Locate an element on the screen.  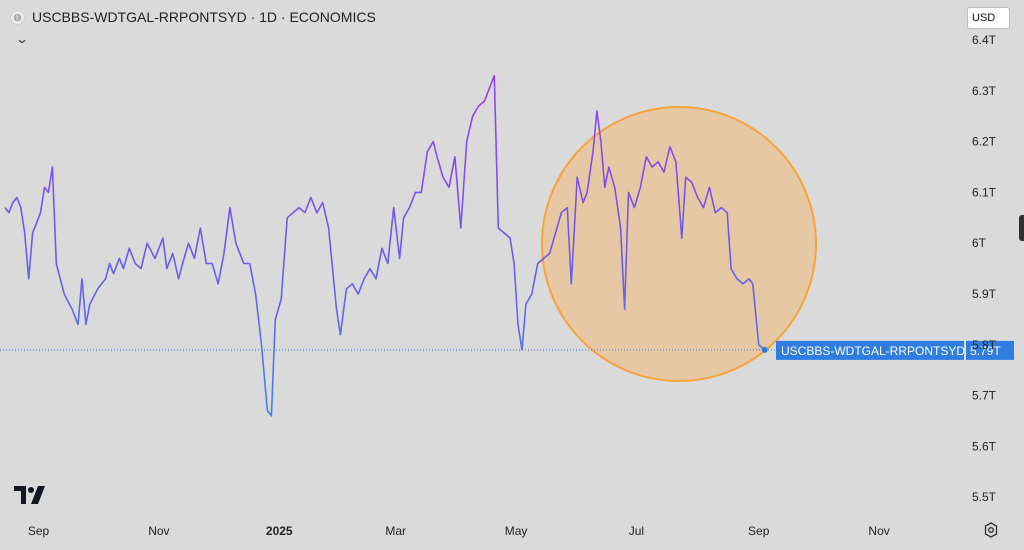
x-tick-label: May is located at coordinates (516, 531).